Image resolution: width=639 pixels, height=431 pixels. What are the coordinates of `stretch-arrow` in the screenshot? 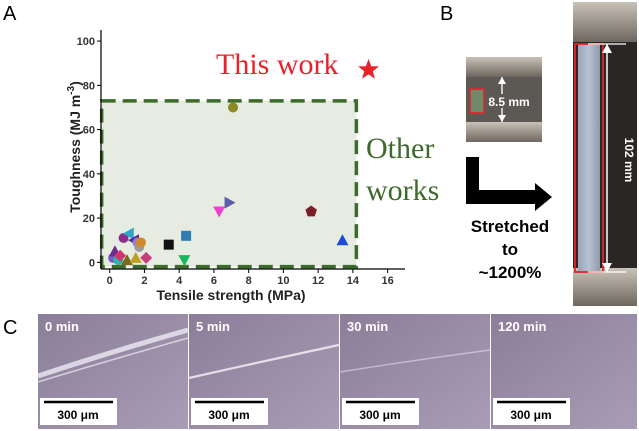 It's located at (509, 184).